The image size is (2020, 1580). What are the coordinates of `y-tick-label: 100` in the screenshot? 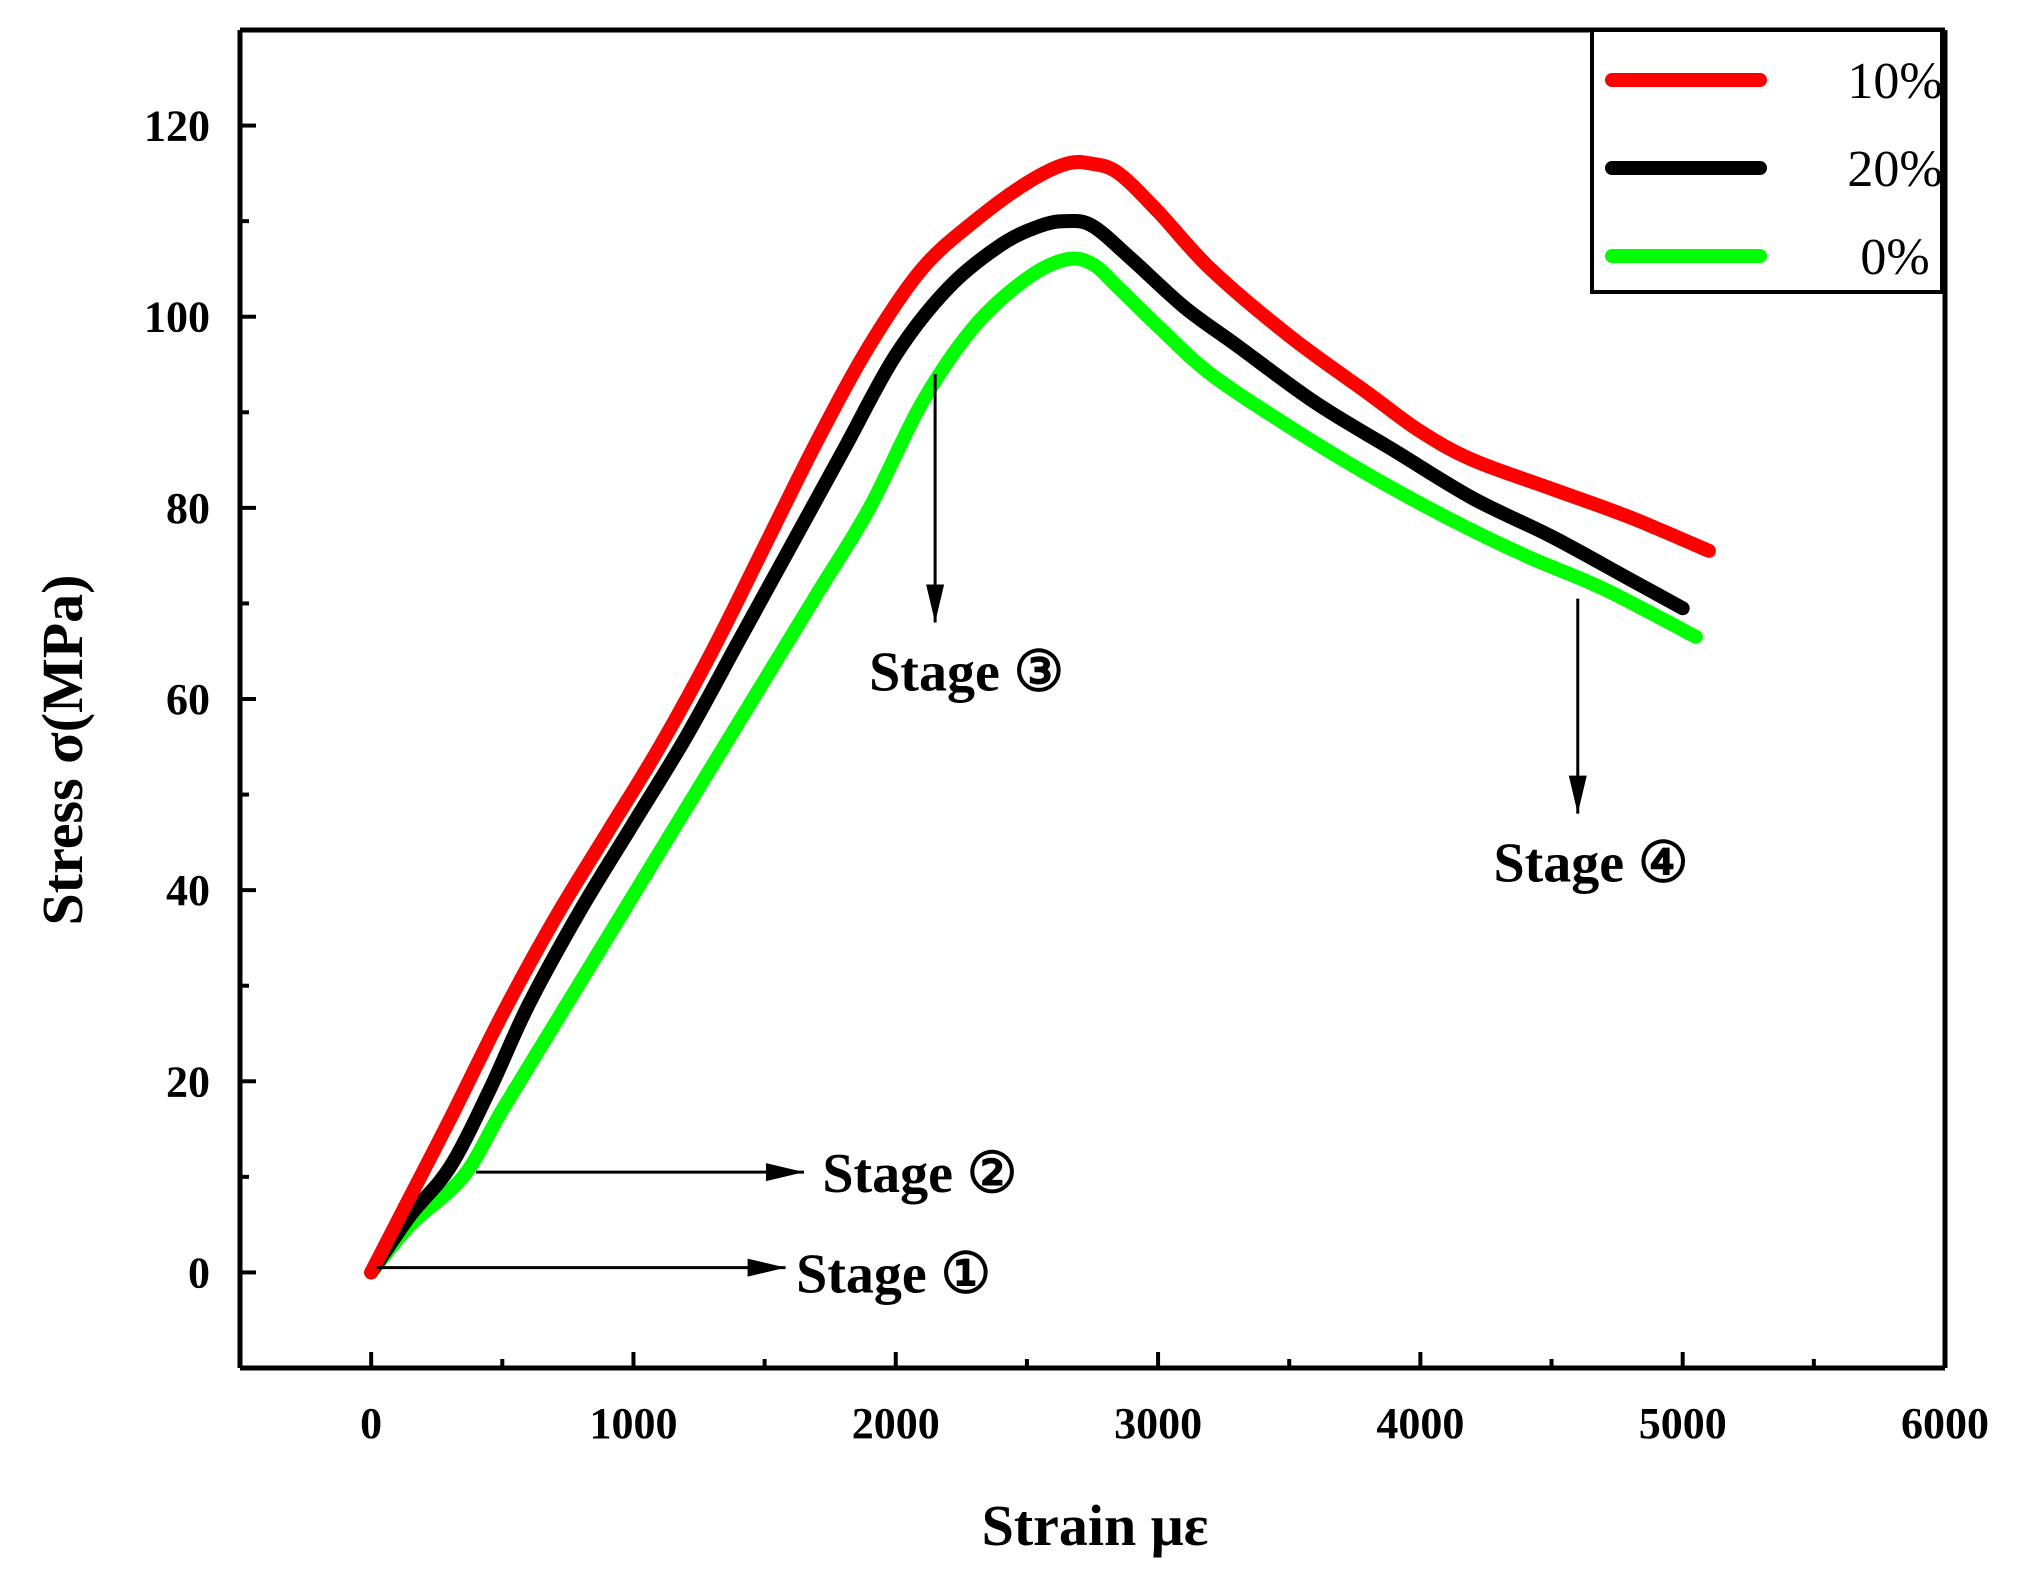 It's located at (177, 317).